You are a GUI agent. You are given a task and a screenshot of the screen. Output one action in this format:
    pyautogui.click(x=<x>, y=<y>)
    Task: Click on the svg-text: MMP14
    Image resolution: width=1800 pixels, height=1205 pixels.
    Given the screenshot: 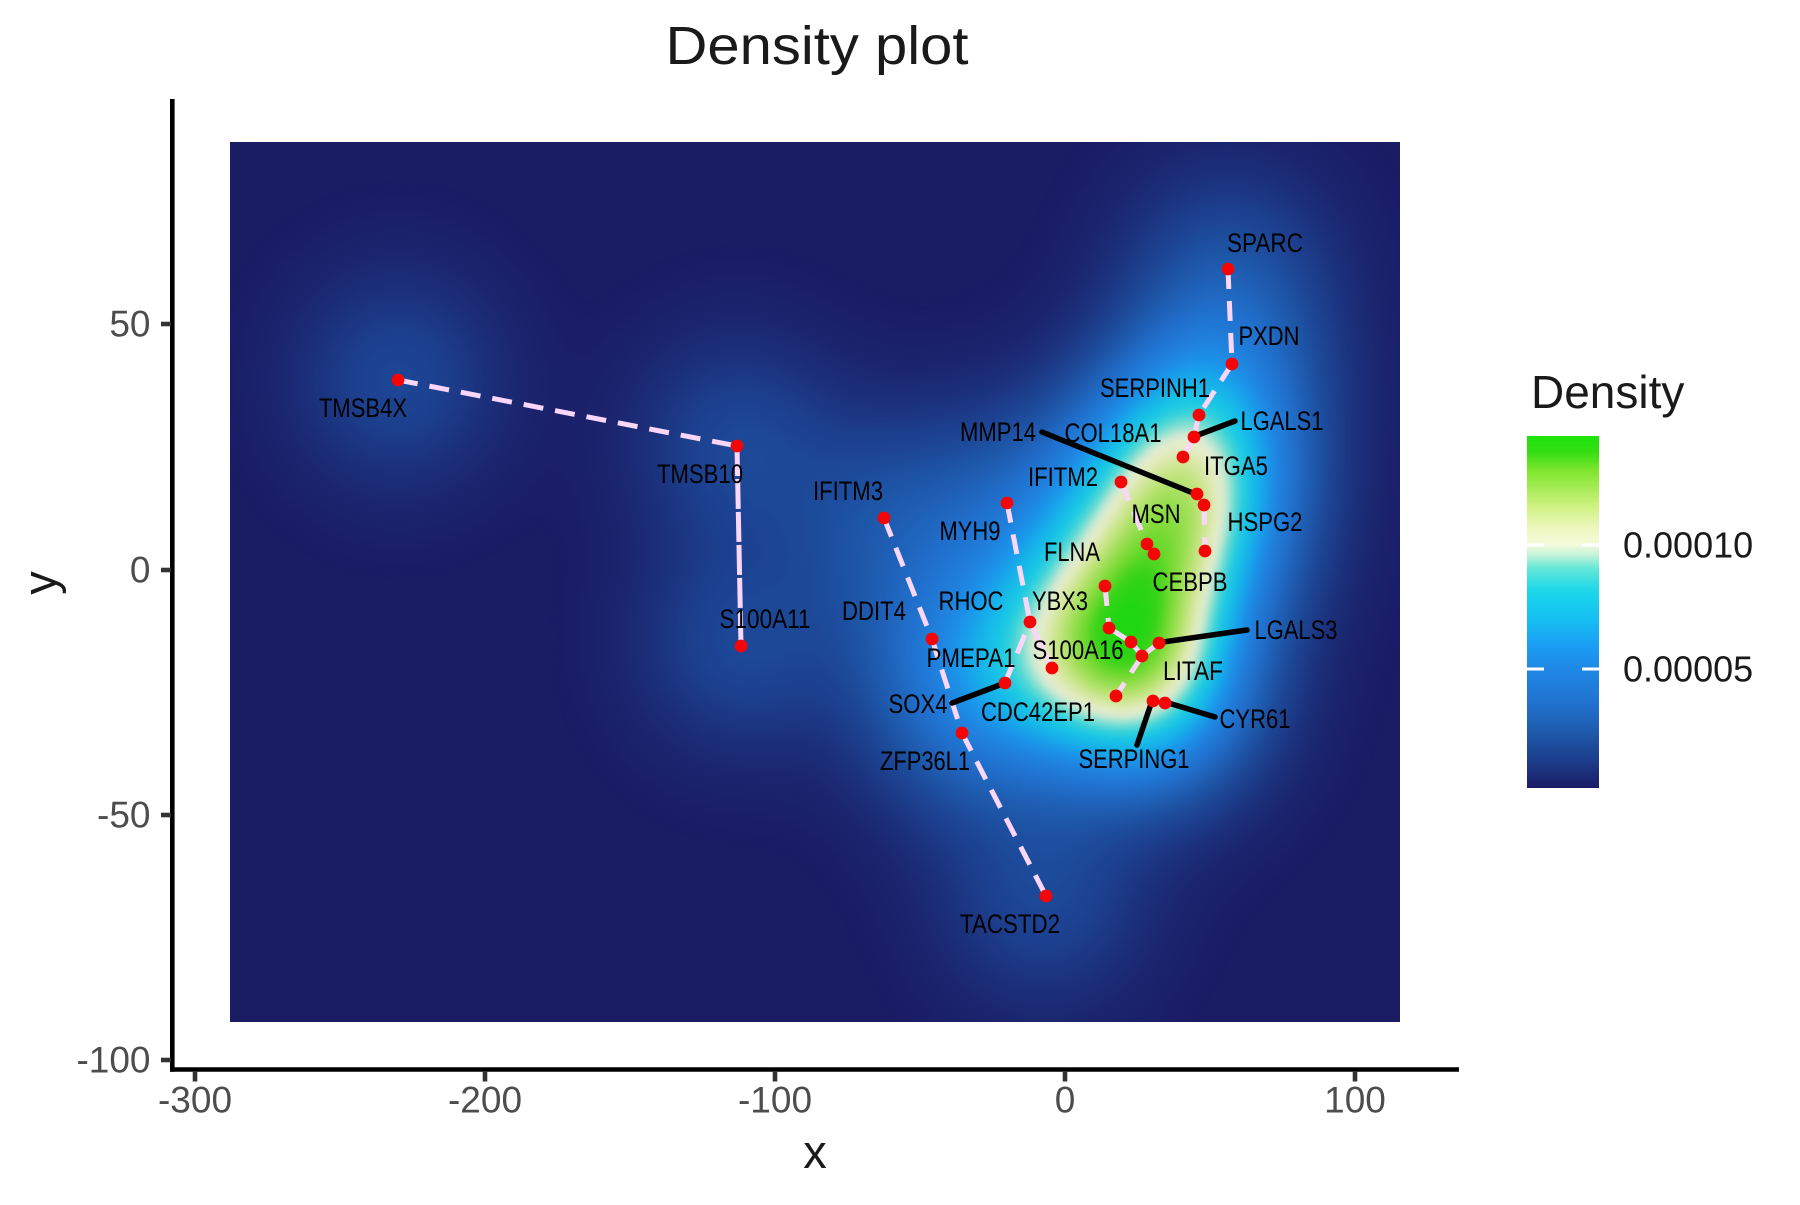 What is the action you would take?
    pyautogui.click(x=998, y=432)
    